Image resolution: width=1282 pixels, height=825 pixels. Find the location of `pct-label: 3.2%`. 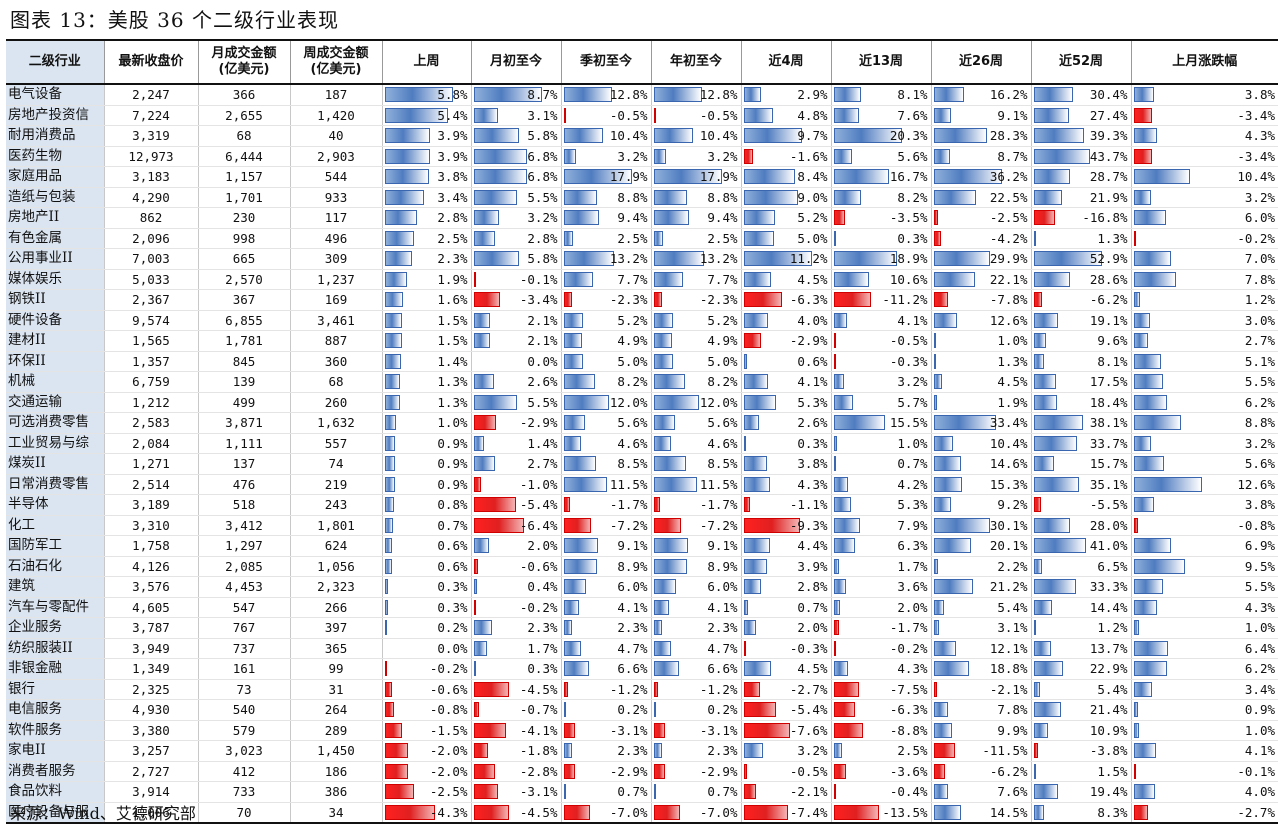

pct-label: 3.2% is located at coordinates (1259, 197).